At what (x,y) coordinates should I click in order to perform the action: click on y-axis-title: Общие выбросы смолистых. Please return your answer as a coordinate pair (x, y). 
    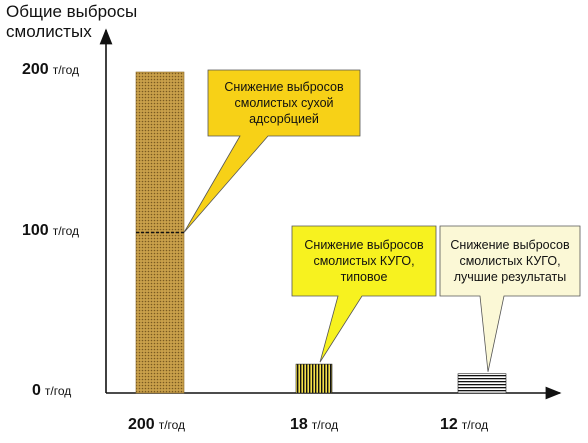
    Looking at the image, I should click on (72, 21).